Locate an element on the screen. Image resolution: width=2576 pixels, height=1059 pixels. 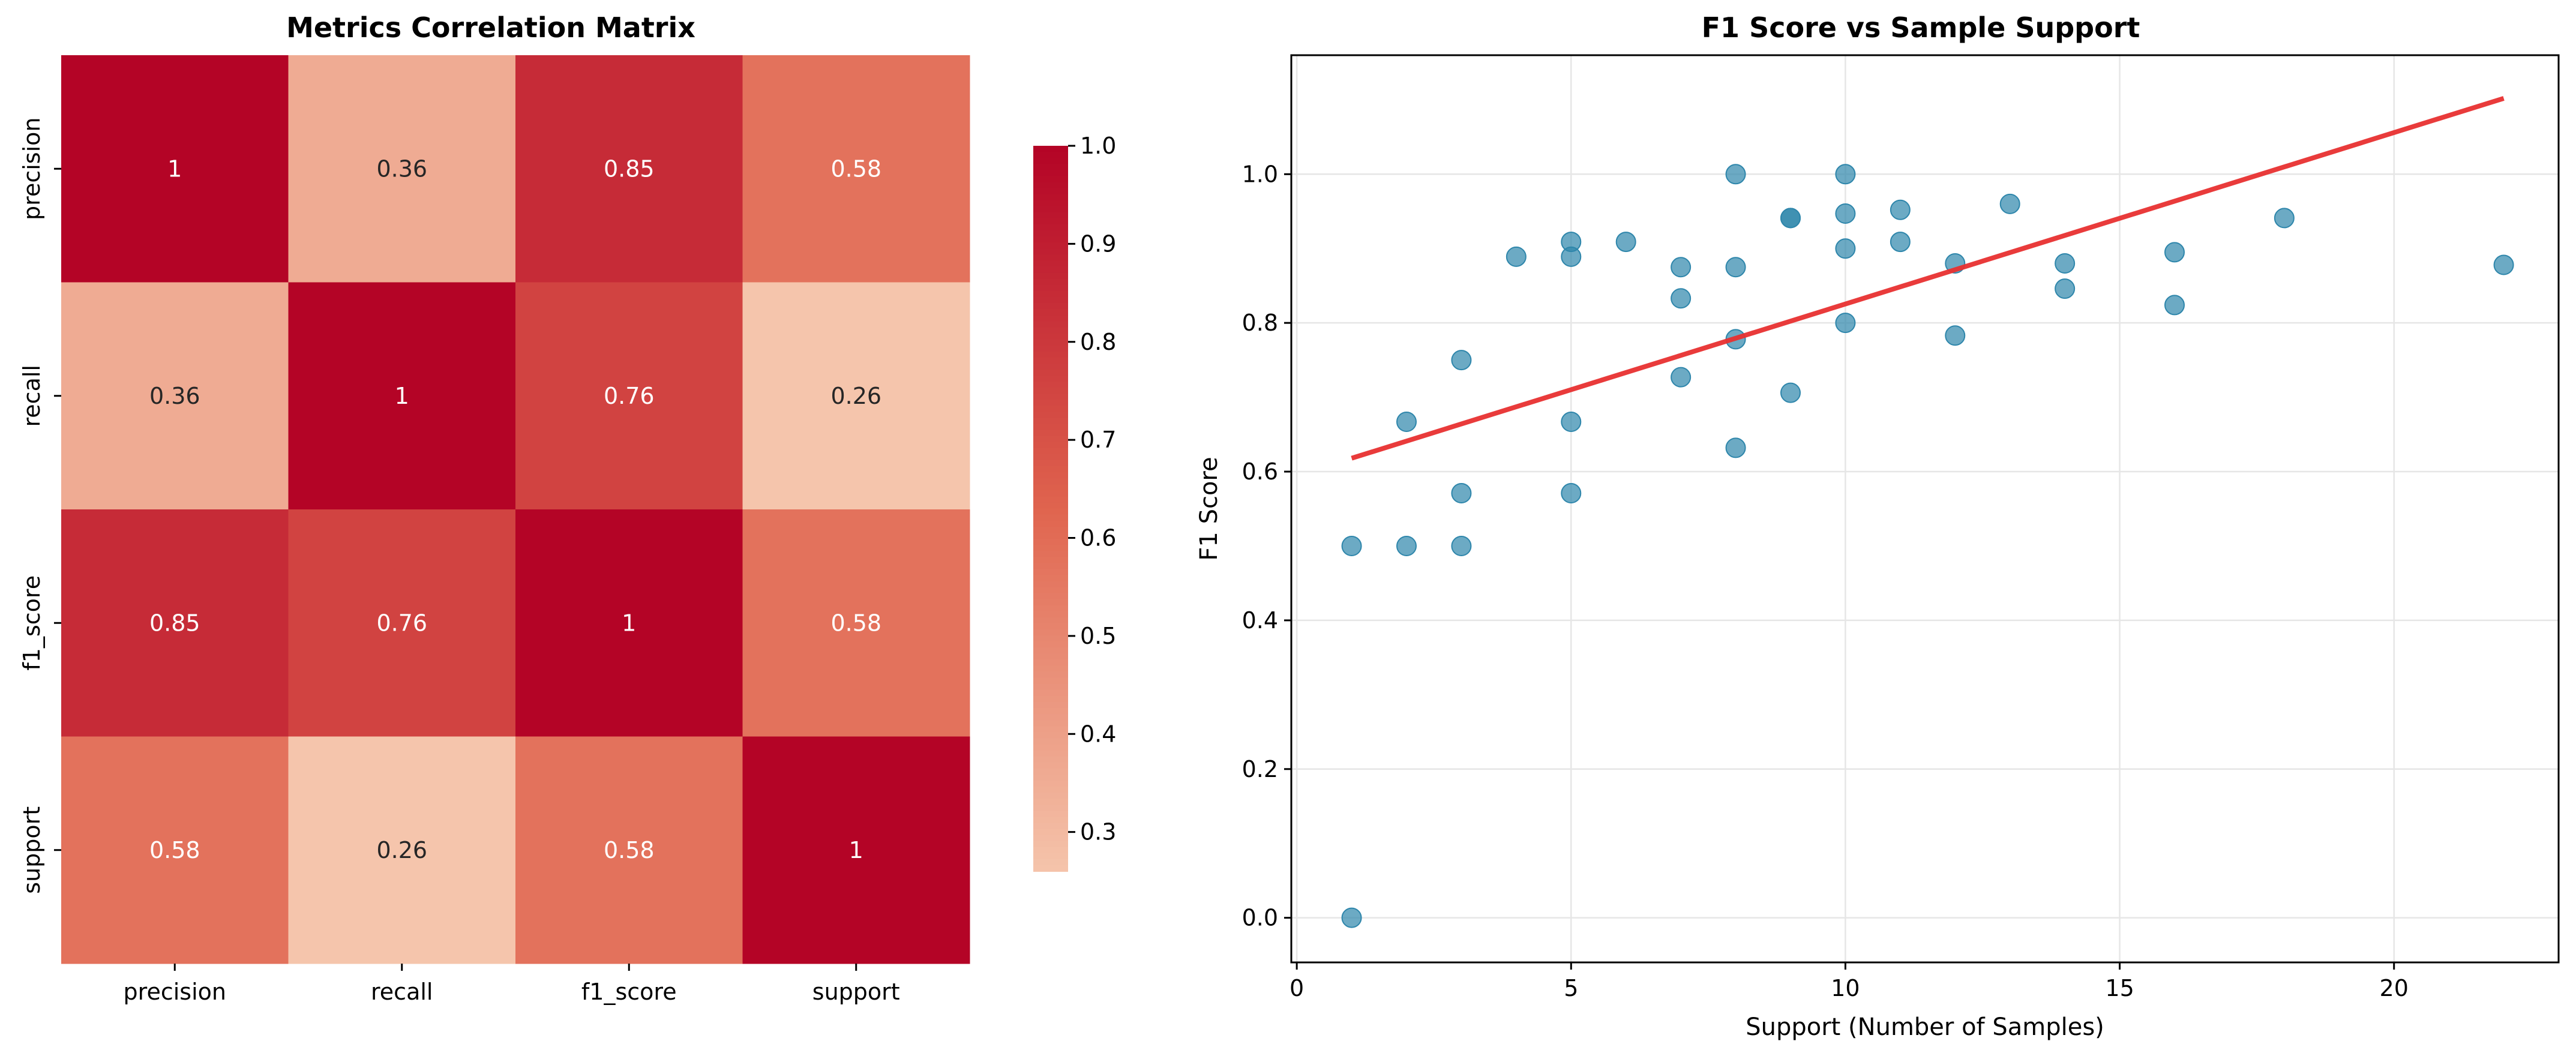
colorbar-tick-label: 0.7 is located at coordinates (1098, 440).